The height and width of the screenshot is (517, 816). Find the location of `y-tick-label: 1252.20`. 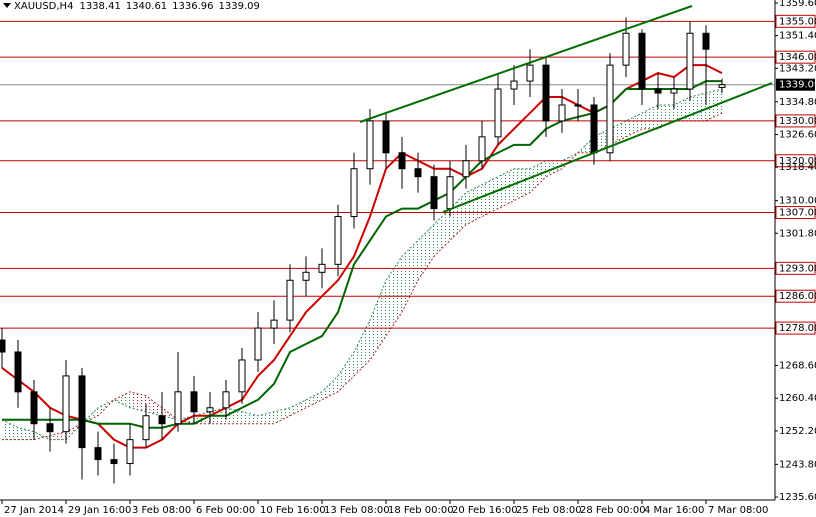

y-tick-label: 1252.20 is located at coordinates (797, 431).